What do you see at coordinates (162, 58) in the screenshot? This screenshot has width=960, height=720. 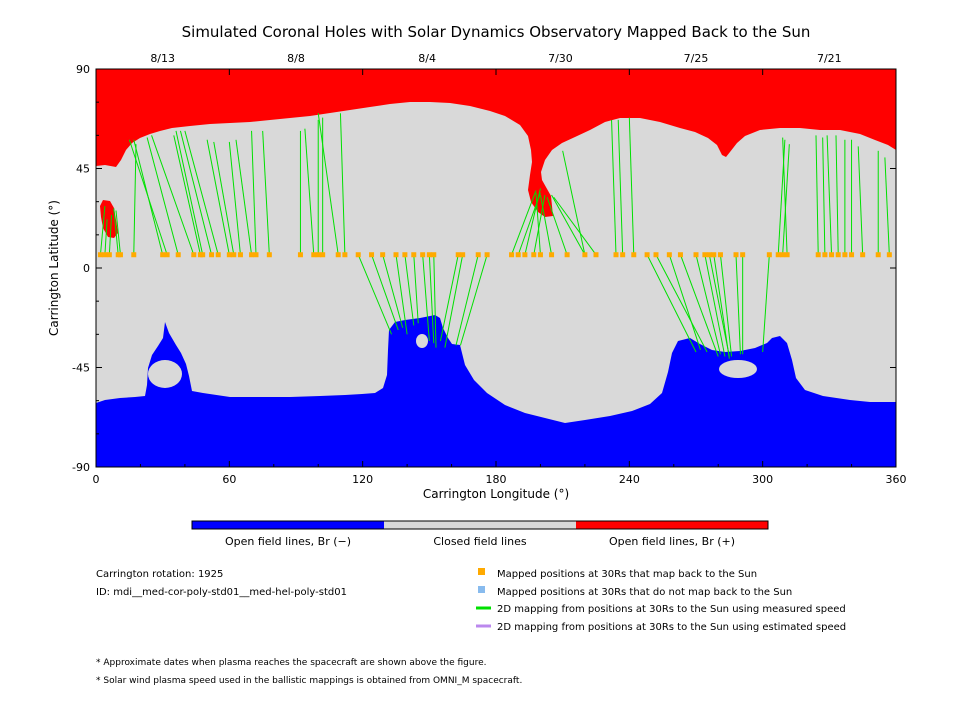 I see `date-tick-label: 8/13` at bounding box center [162, 58].